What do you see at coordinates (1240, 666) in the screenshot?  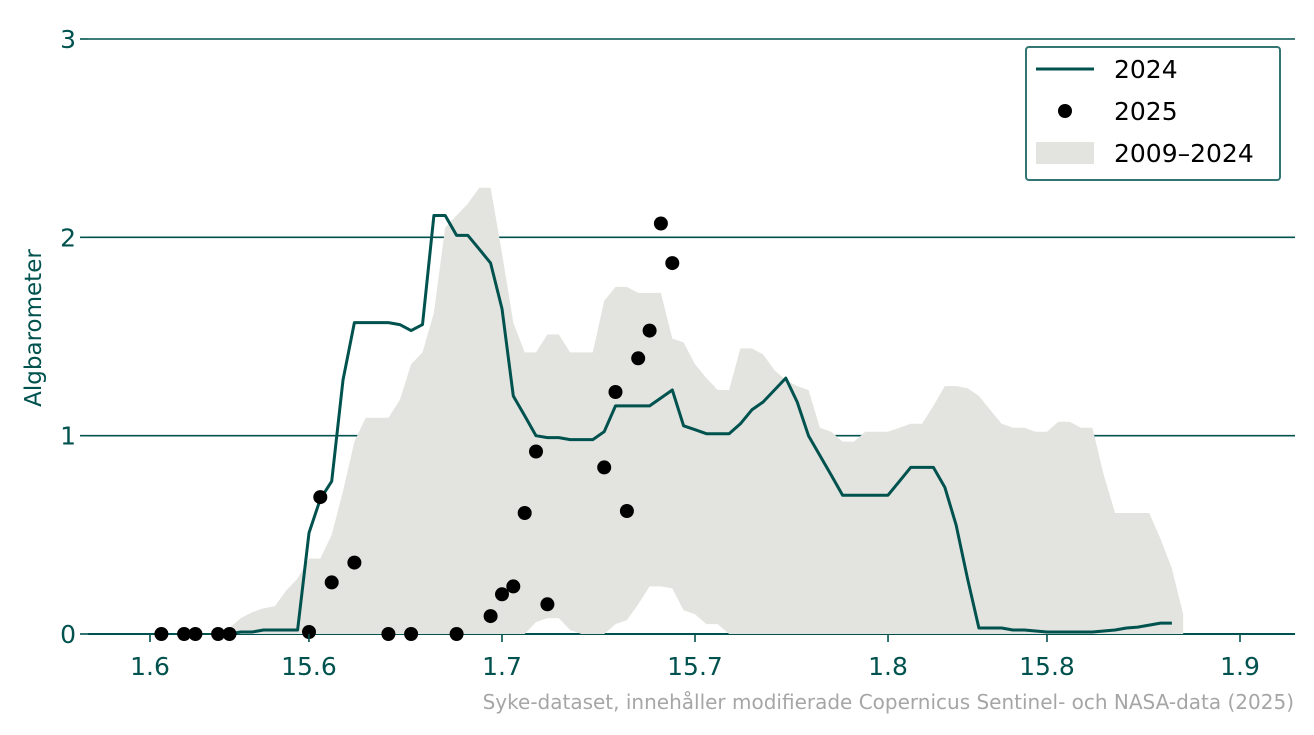 I see `x-tick-label-1.9: 1.9` at bounding box center [1240, 666].